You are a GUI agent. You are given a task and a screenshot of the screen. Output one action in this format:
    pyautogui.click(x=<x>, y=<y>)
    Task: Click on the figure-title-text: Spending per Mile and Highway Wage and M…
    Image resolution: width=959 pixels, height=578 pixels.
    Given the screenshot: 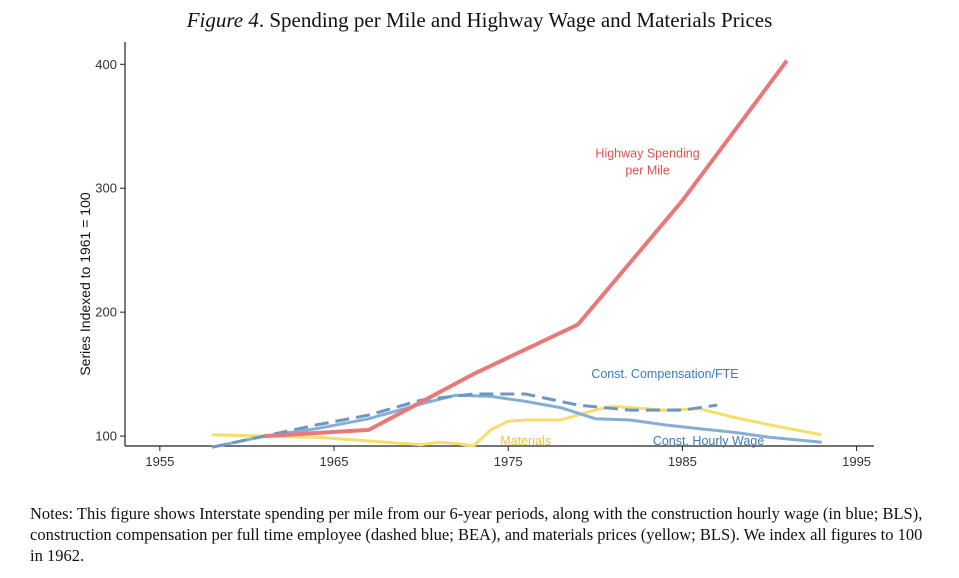 What is the action you would take?
    pyautogui.click(x=521, y=20)
    